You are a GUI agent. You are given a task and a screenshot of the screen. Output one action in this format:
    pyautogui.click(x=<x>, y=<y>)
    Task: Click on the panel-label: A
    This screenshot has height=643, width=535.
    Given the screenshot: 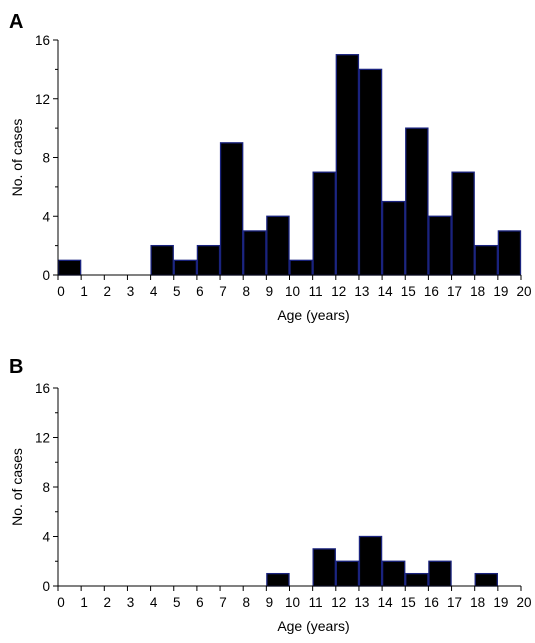 What is the action you would take?
    pyautogui.click(x=16, y=22)
    